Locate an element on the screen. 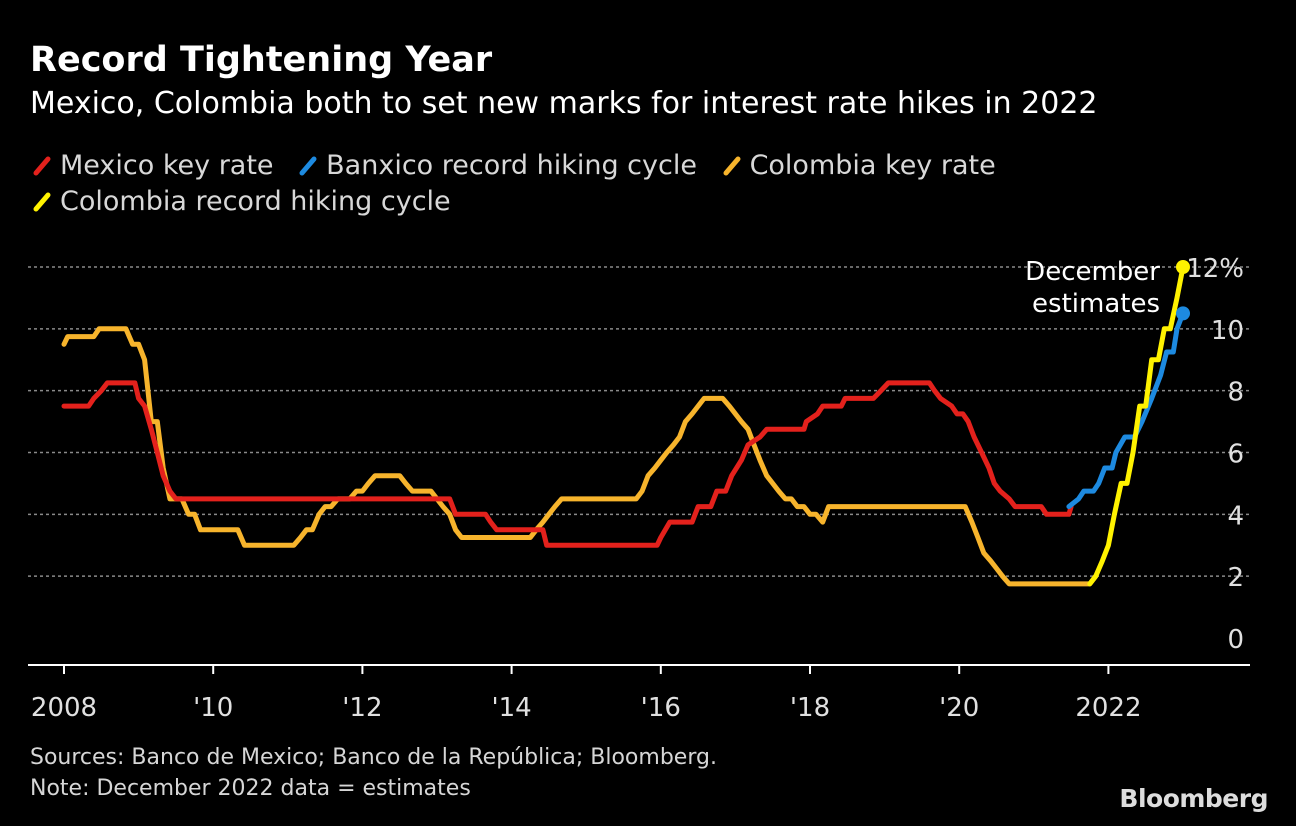 The image size is (1296, 826). legend-label-mexico: Mexico key rate is located at coordinates (167, 165).